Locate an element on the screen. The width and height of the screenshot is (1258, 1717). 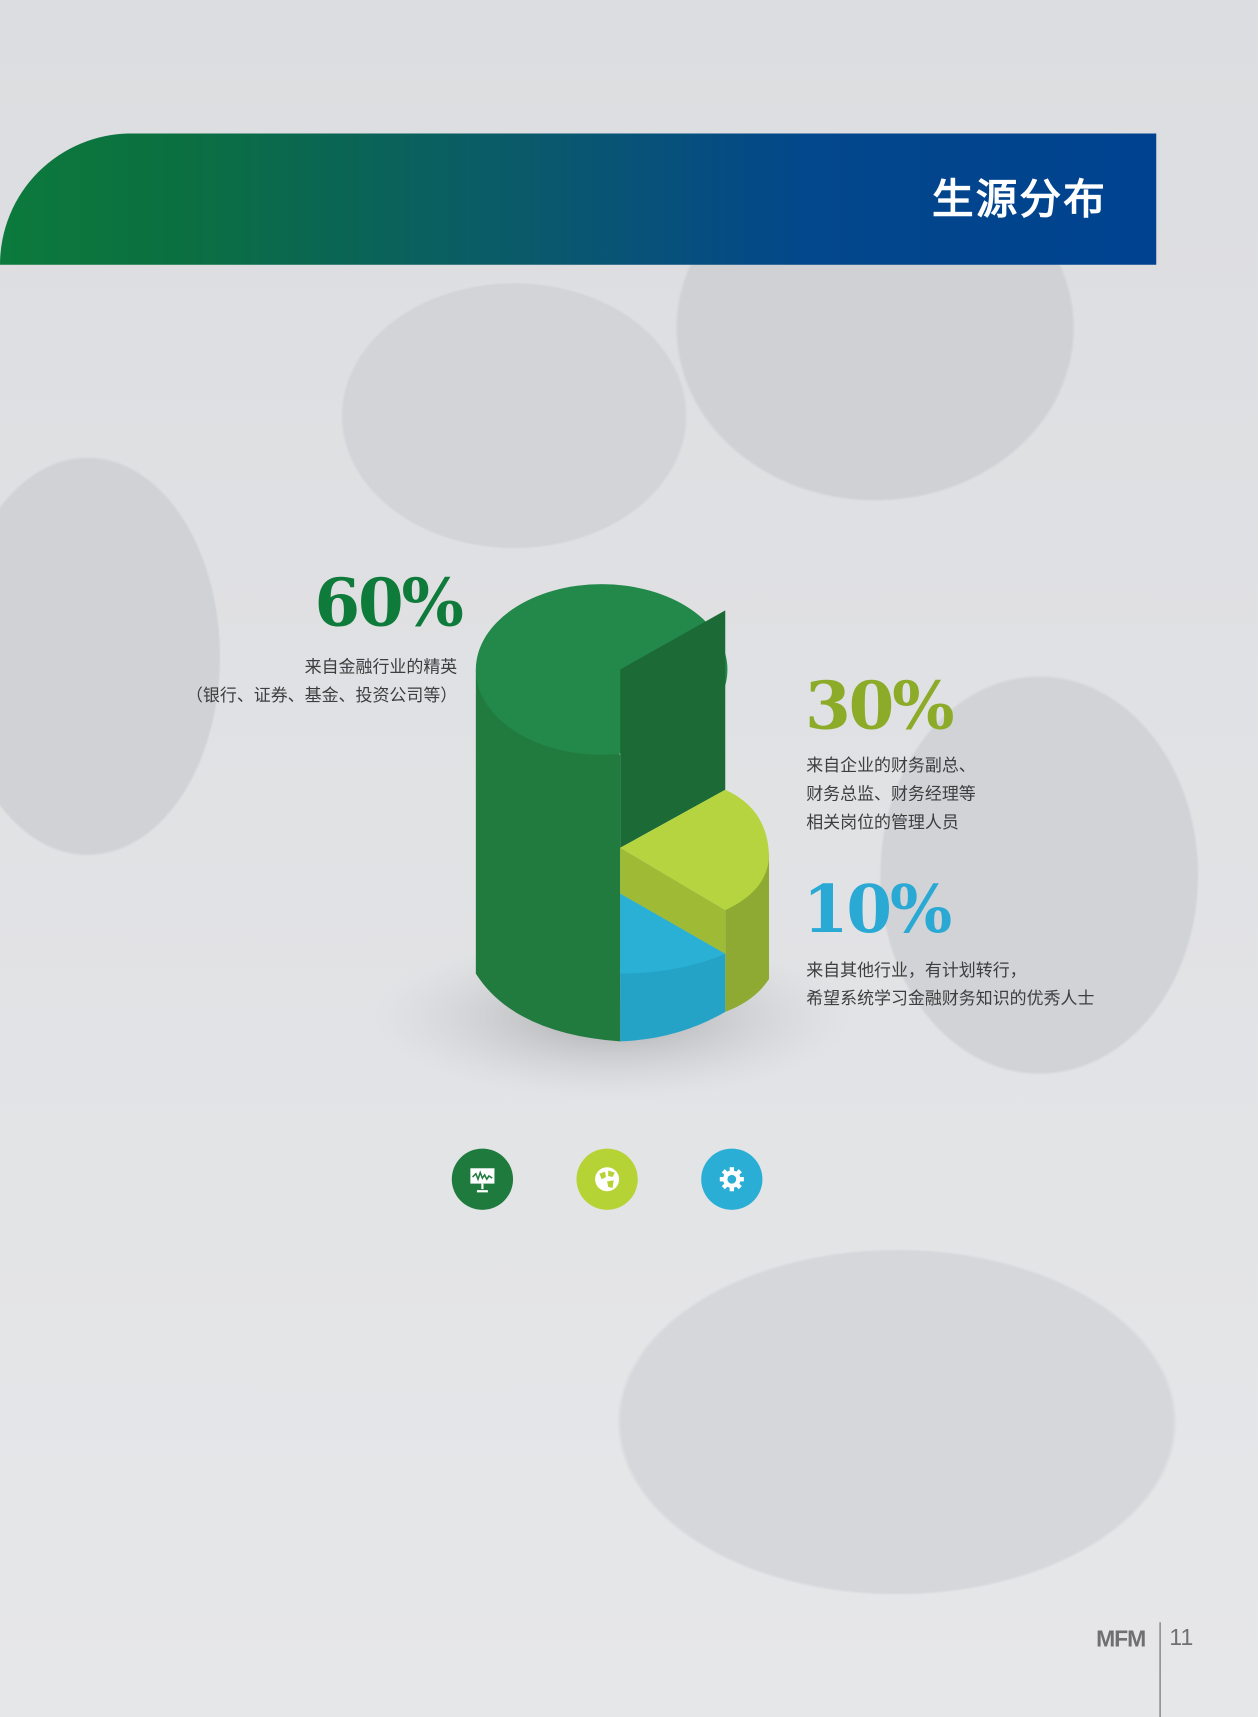
segment-10-description: 来自其他行业，有计划转行， 希望系统学习金融财务知识的优秀人士 is located at coordinates (950, 984).